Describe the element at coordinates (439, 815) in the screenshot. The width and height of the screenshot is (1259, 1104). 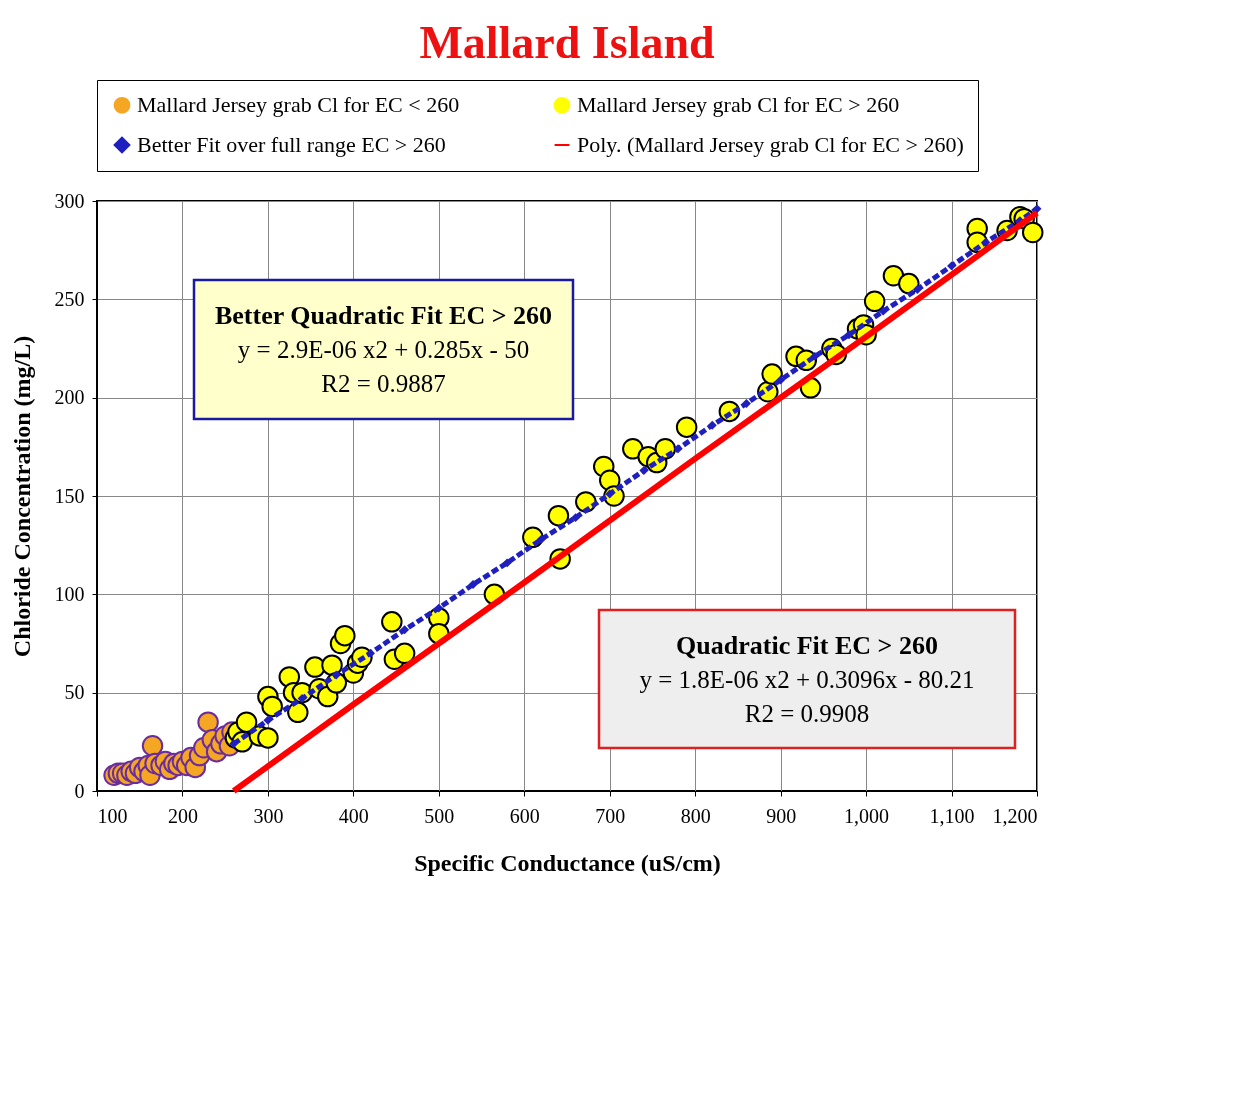
I see `x-tick-label: 500` at that location.